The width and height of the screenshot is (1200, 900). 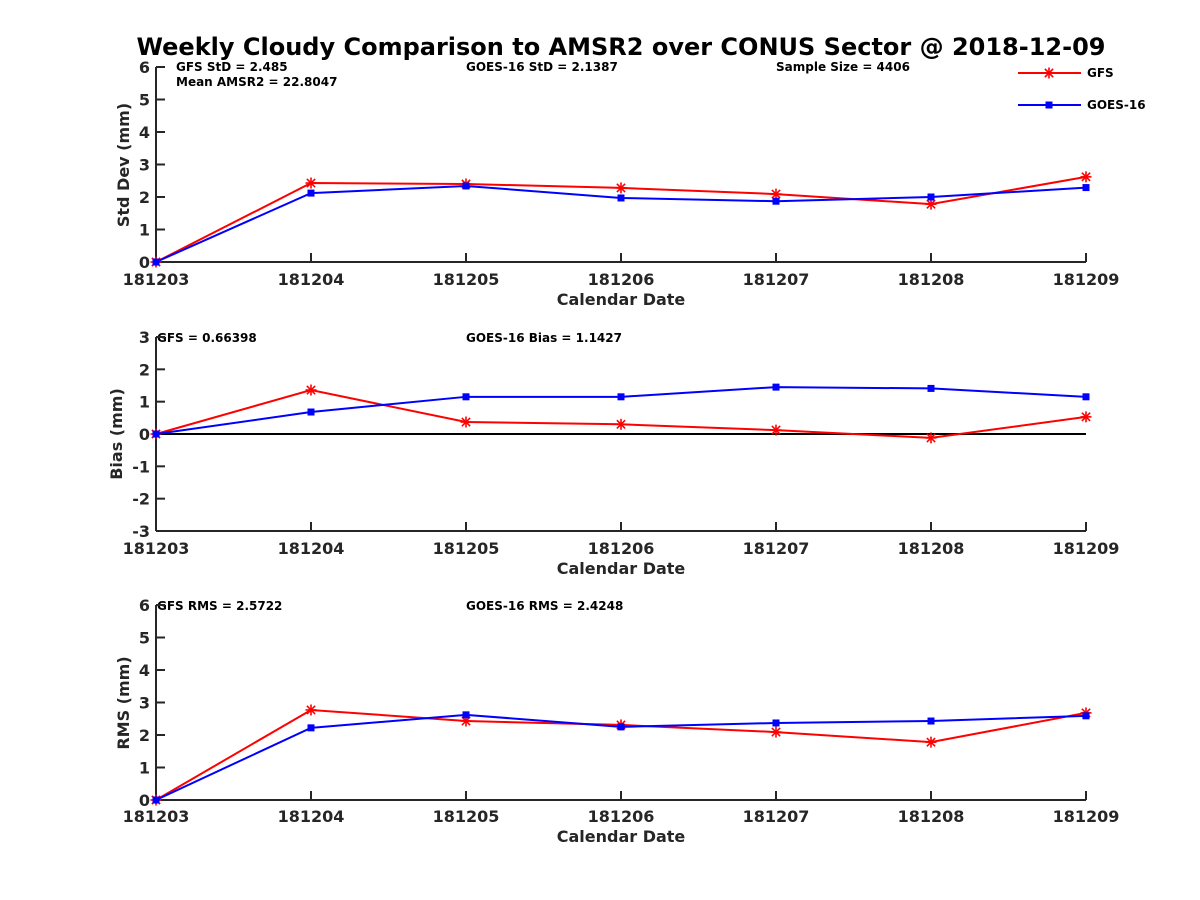 I want to click on annotation-goes16-std: GOES-16 StD = 2.1387, so click(x=542, y=67).